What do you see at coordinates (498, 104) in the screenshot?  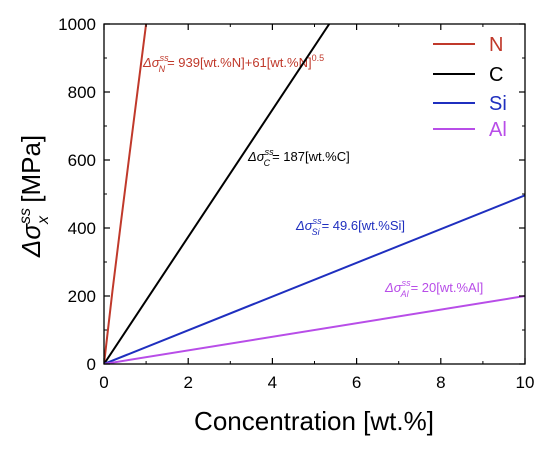 I see `legend-label-si: Si` at bounding box center [498, 104].